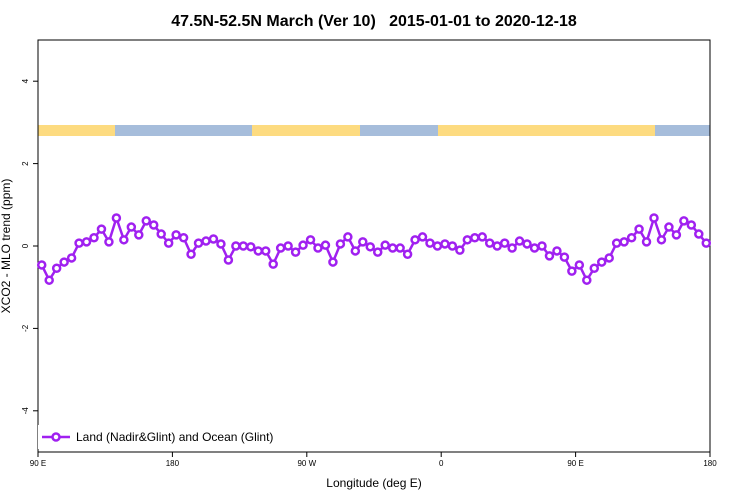 The image size is (750, 500). Describe the element at coordinates (25, 245) in the screenshot. I see `y-tick-label: 0` at that location.